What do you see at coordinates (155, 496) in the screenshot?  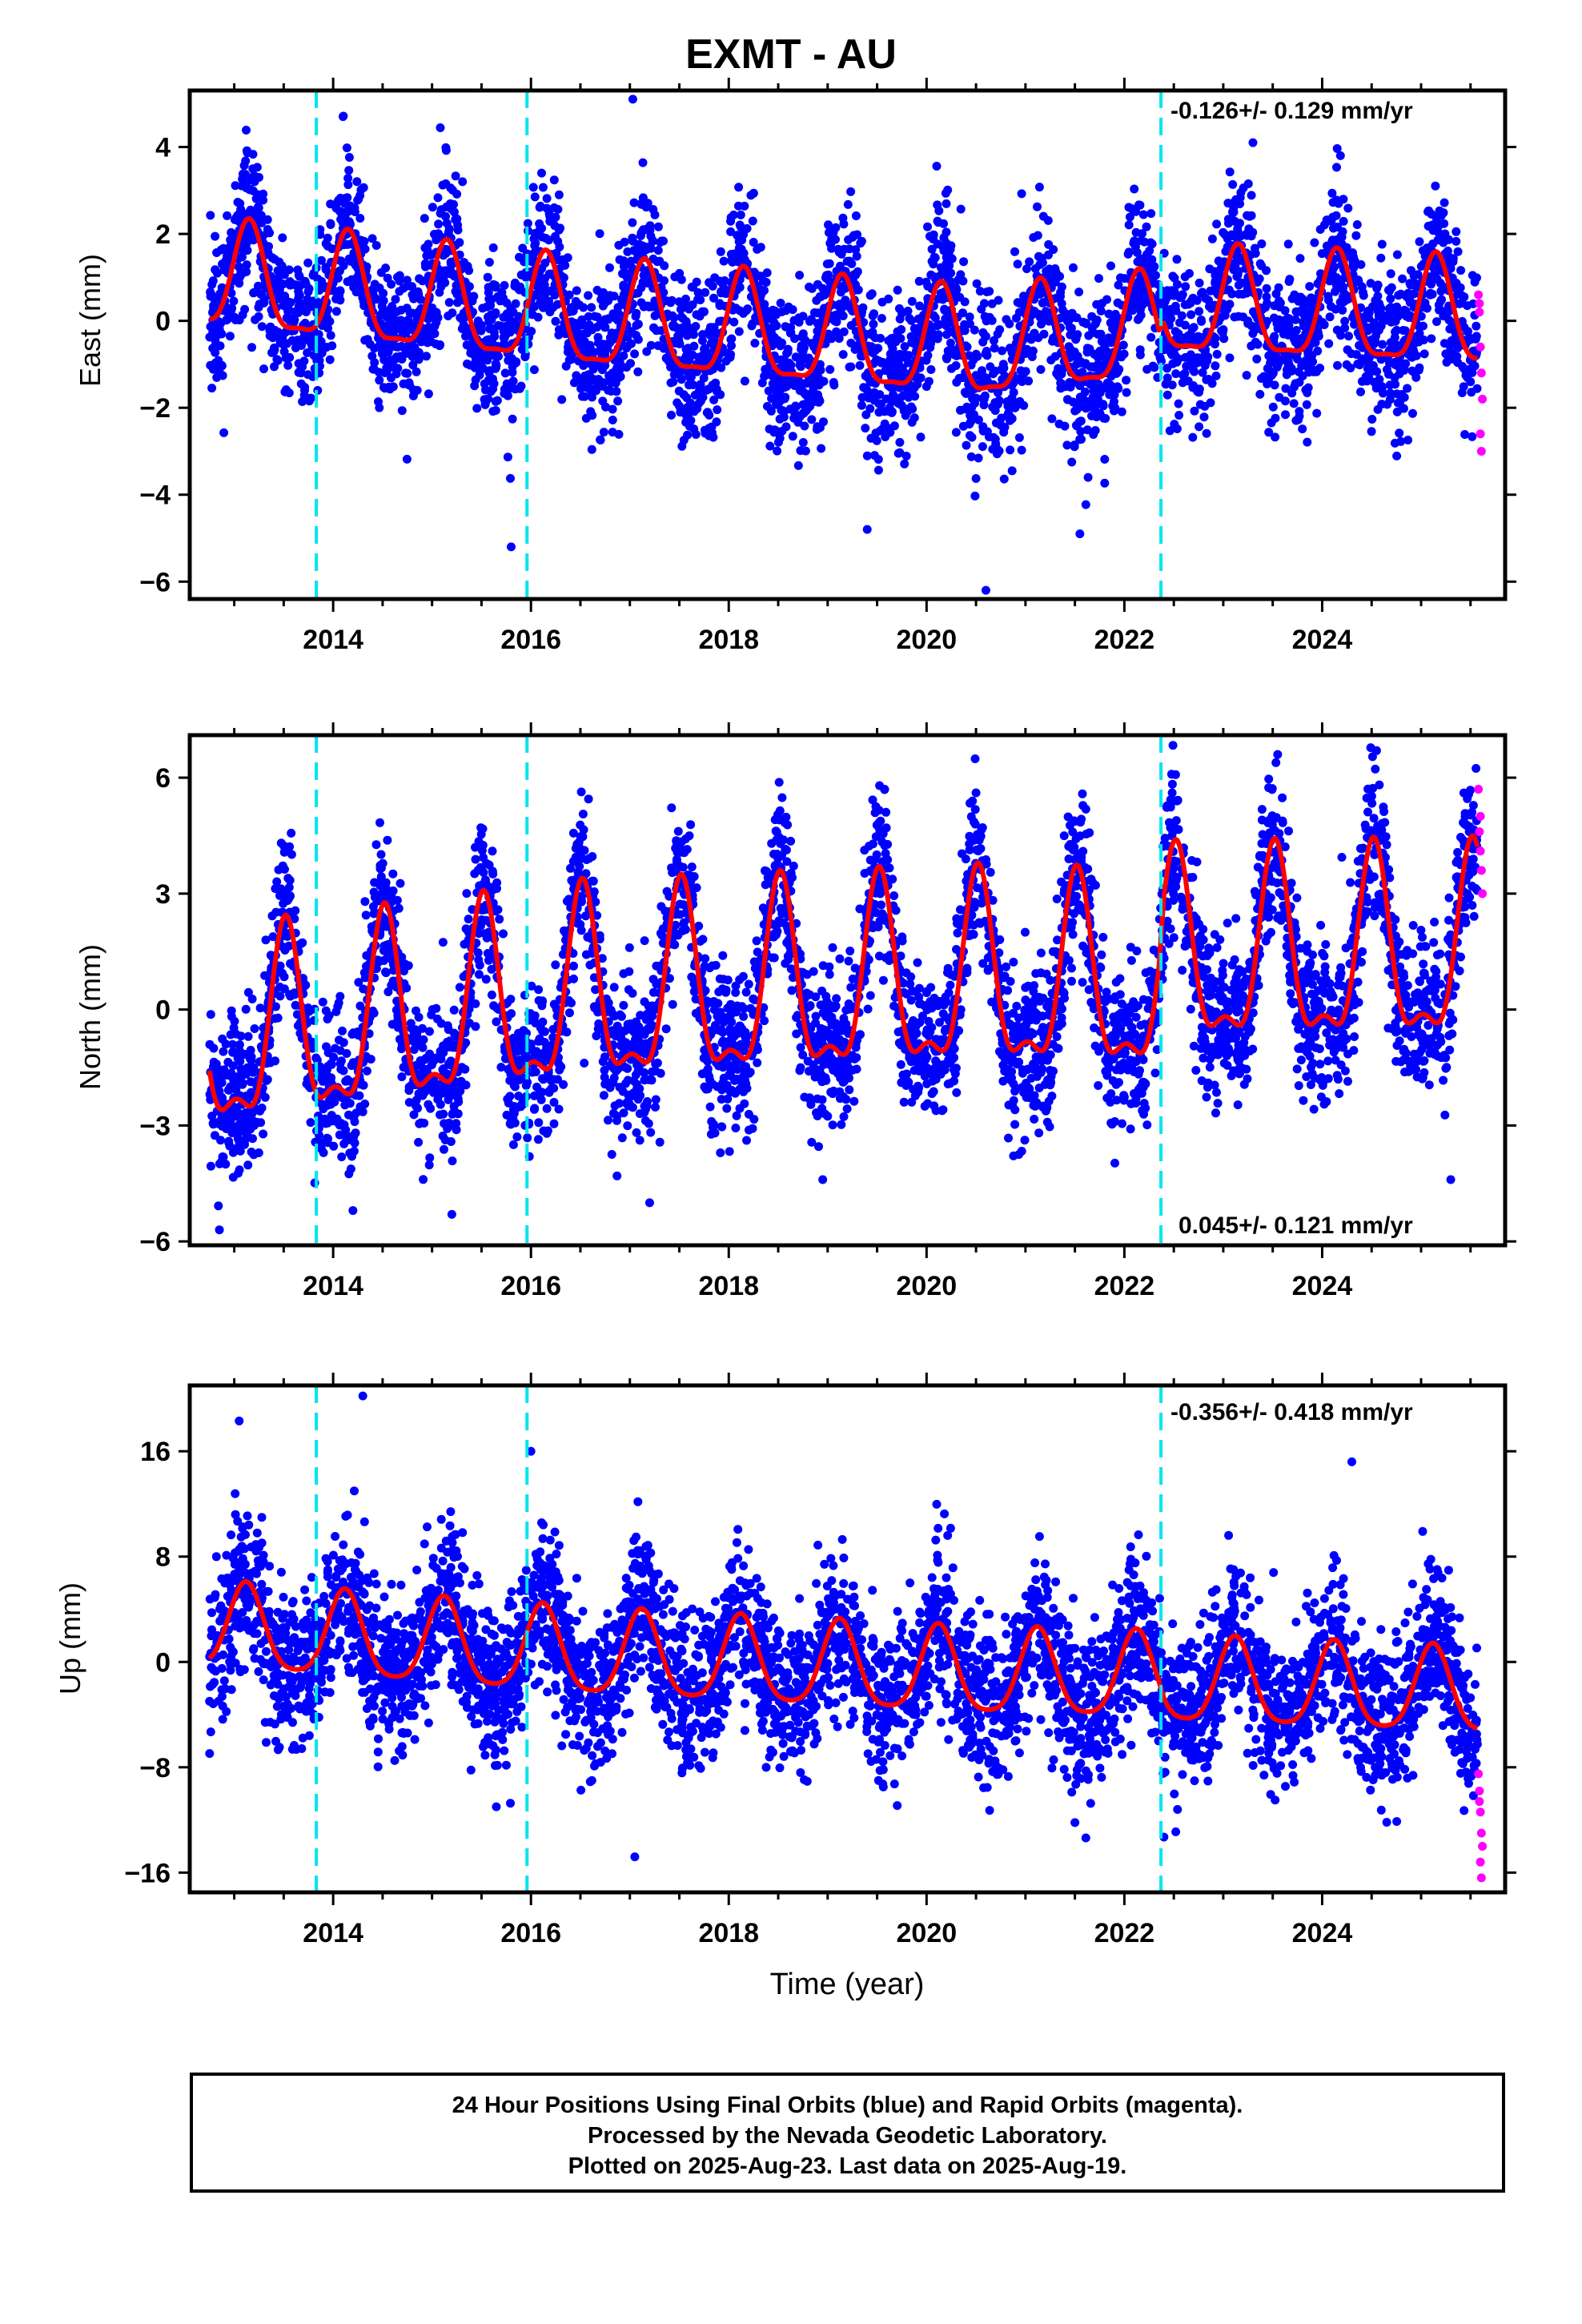 I see `east-y-tick-label: −4` at bounding box center [155, 496].